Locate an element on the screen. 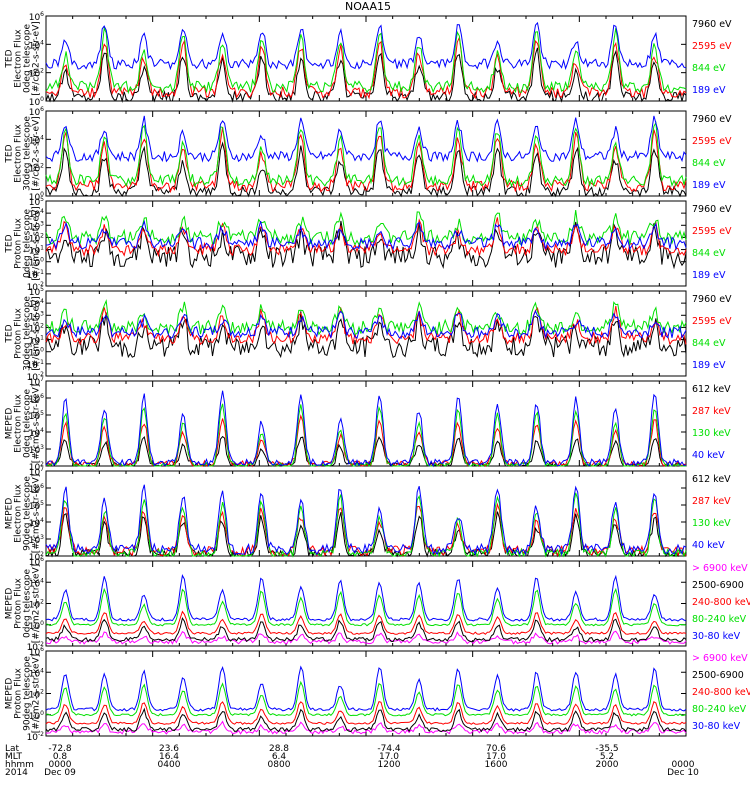  time-axis-value: -35.5 is located at coordinates (606, 749).